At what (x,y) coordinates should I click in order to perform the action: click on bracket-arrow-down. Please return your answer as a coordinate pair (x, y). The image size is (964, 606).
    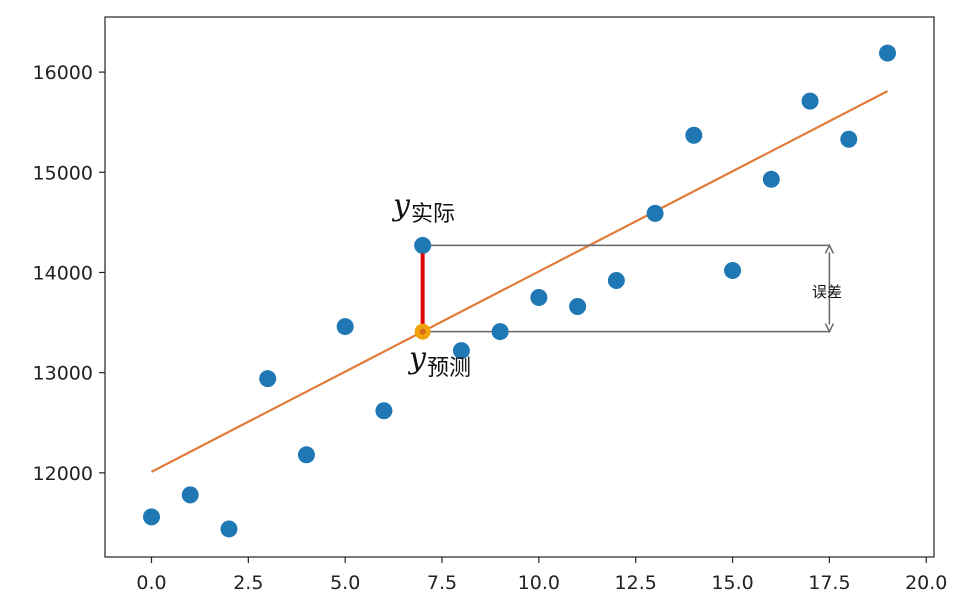
    Looking at the image, I should click on (829, 328).